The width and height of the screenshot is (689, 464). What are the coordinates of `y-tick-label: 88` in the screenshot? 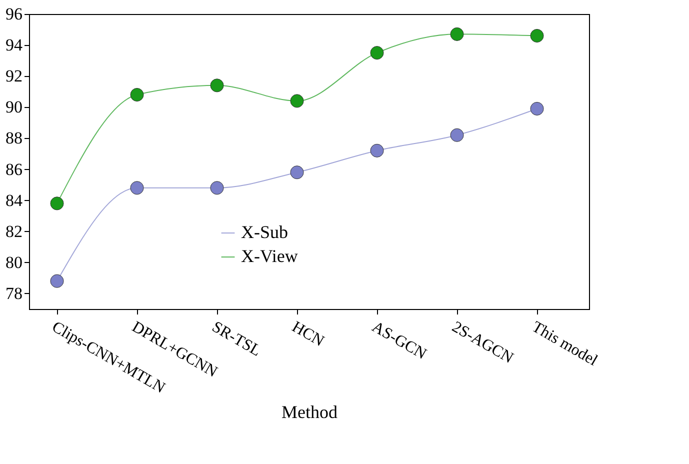 It's located at (14, 138).